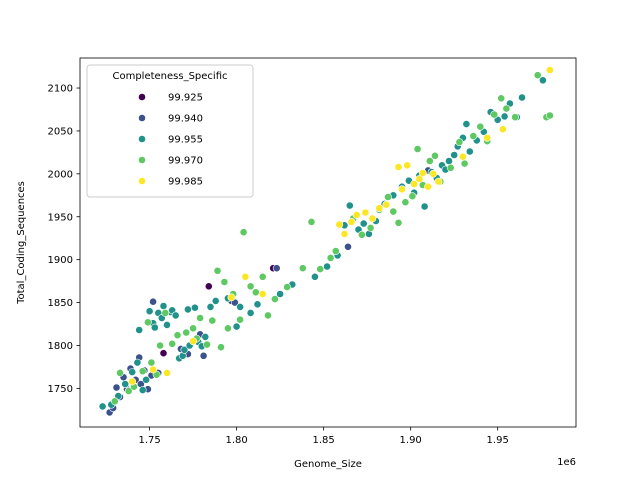  What do you see at coordinates (328, 464) in the screenshot?
I see `x-axis-label: Genome_Size` at bounding box center [328, 464].